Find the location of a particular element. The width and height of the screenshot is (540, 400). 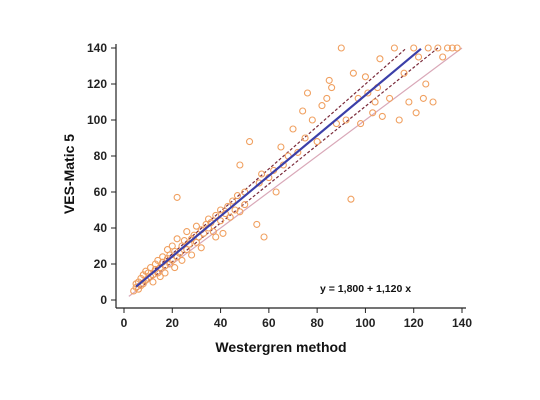

y-tick-label: 120 is located at coordinates (97, 84).